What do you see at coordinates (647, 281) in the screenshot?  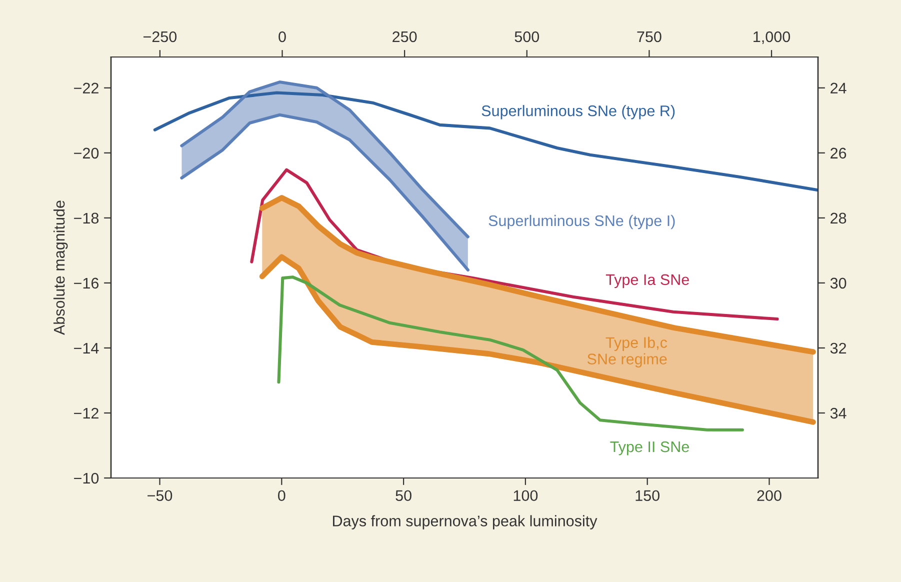 I see `series-label: Type Ia SNe` at bounding box center [647, 281].